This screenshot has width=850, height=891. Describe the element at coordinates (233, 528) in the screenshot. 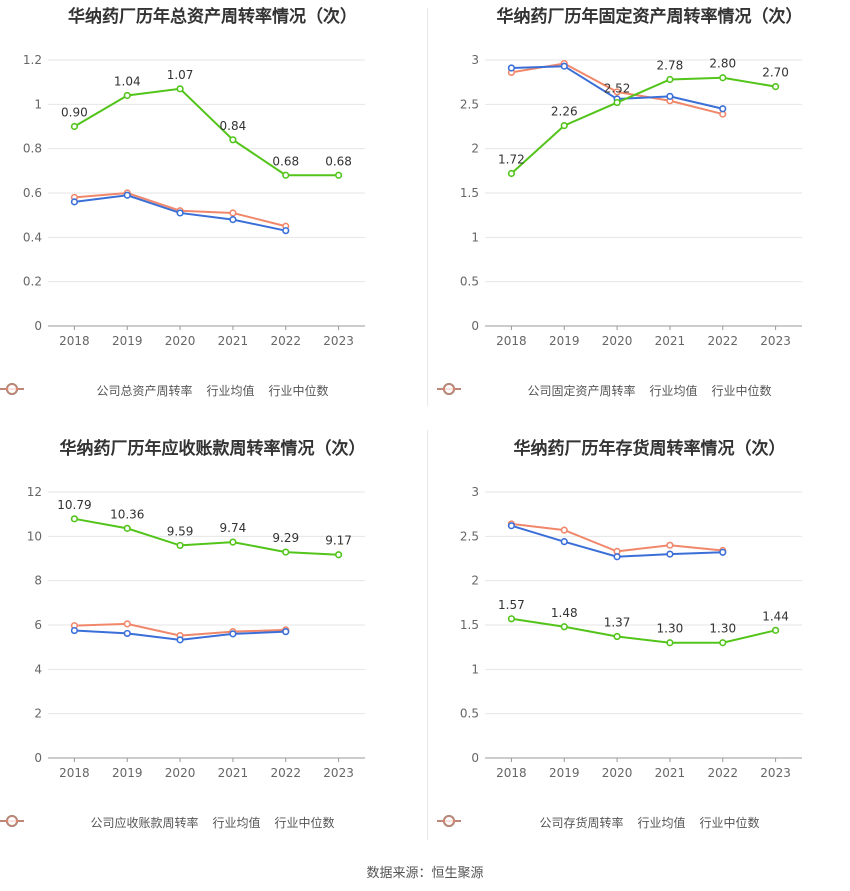

I see `data-label: 9.74` at that location.